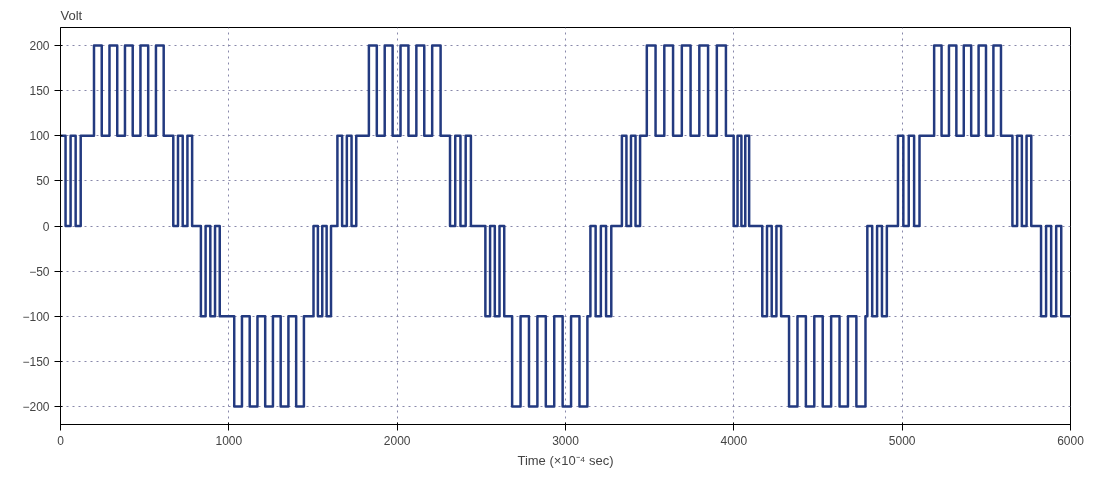 The height and width of the screenshot is (477, 1110). I want to click on y-tick-label: 0, so click(46, 226).